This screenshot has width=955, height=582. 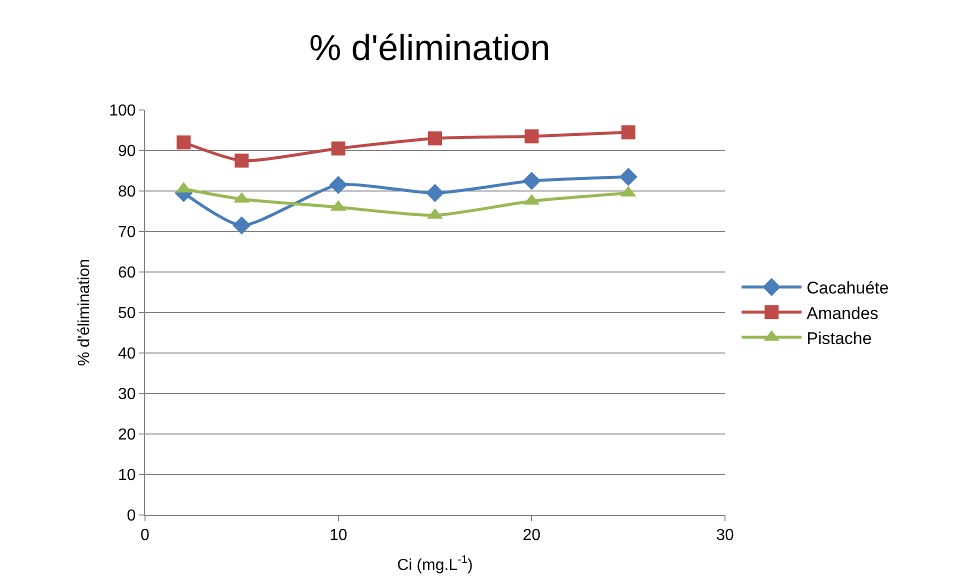 I want to click on y-tick-label: 80, so click(x=127, y=192).